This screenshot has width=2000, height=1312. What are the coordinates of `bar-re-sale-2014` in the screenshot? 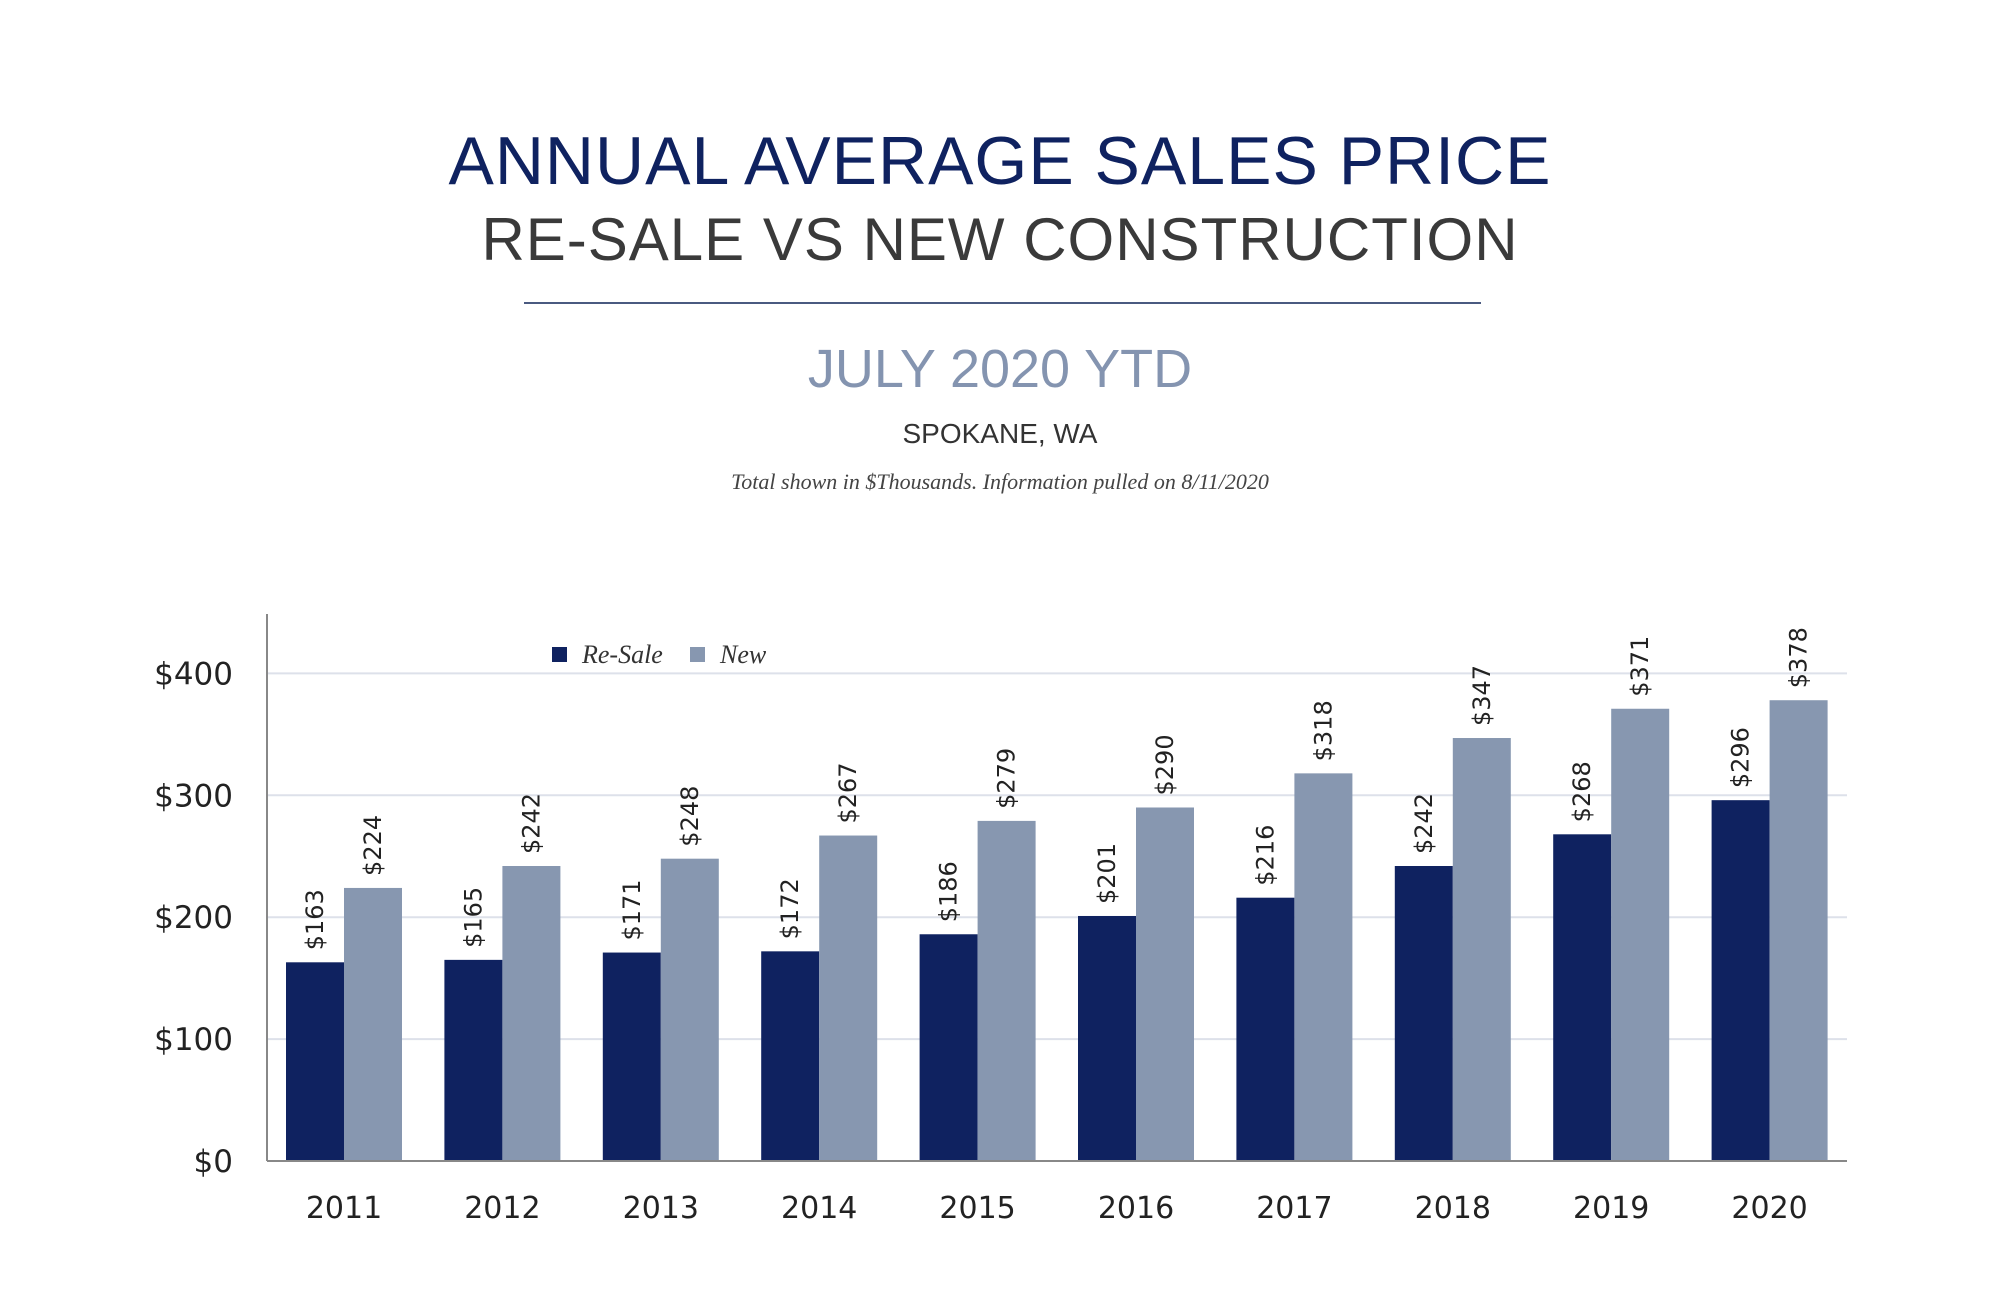 It's located at (790, 1056).